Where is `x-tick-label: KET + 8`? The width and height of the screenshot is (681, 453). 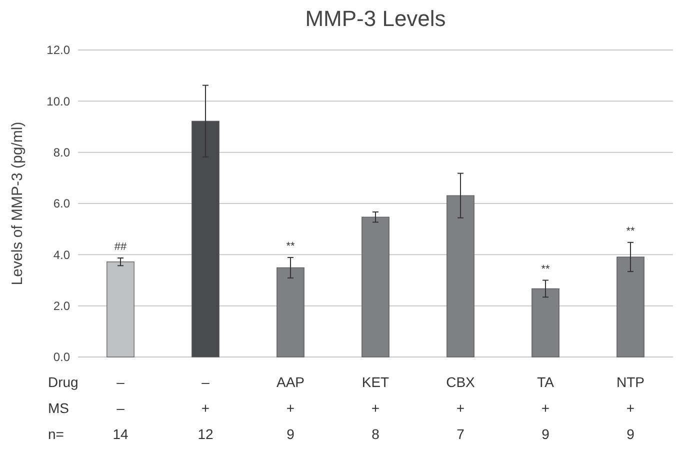 x-tick-label: KET + 8 is located at coordinates (376, 408).